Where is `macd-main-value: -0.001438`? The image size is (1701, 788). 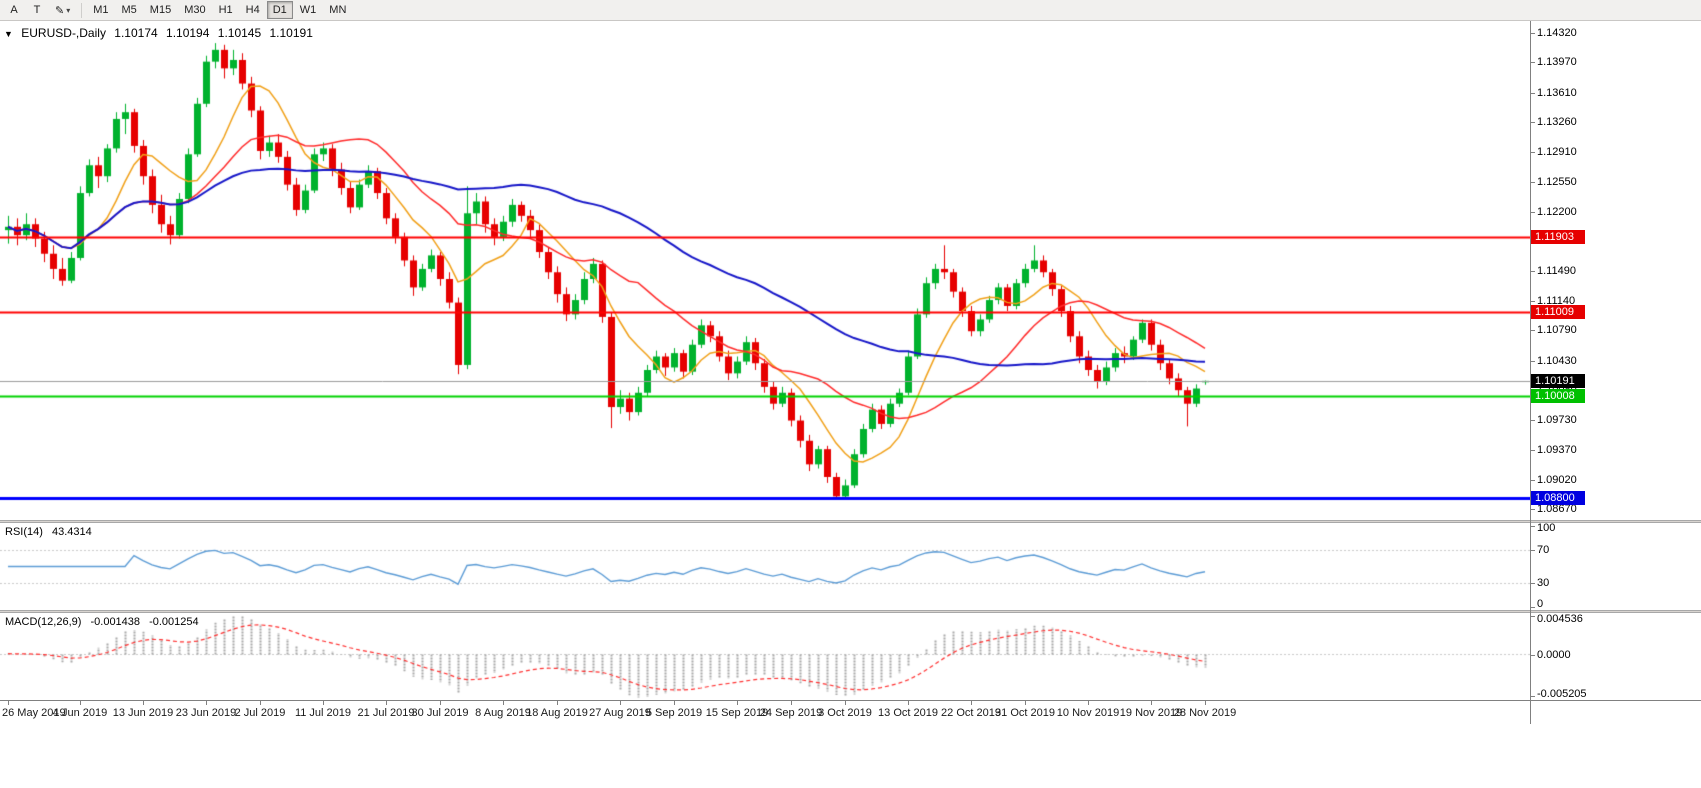 macd-main-value: -0.001438 is located at coordinates (115, 622).